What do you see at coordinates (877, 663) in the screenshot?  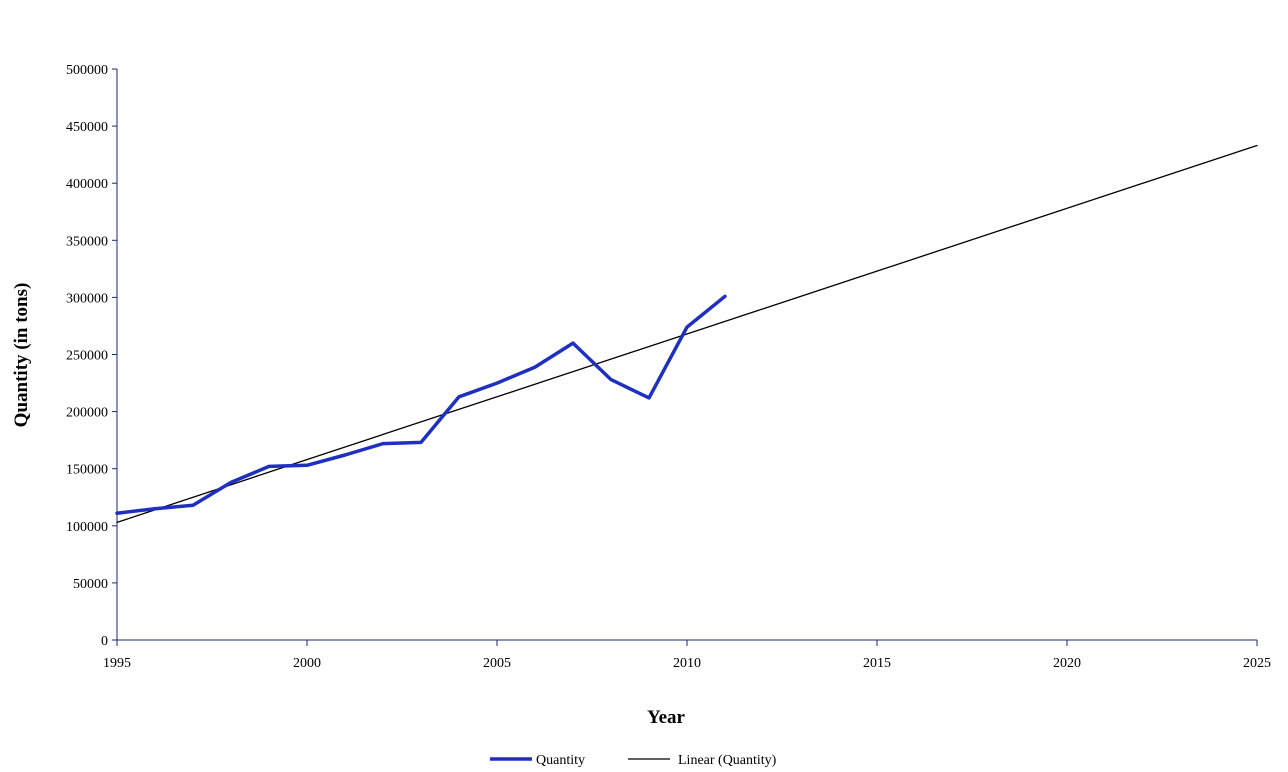 I see `x-tick-label: 2015` at bounding box center [877, 663].